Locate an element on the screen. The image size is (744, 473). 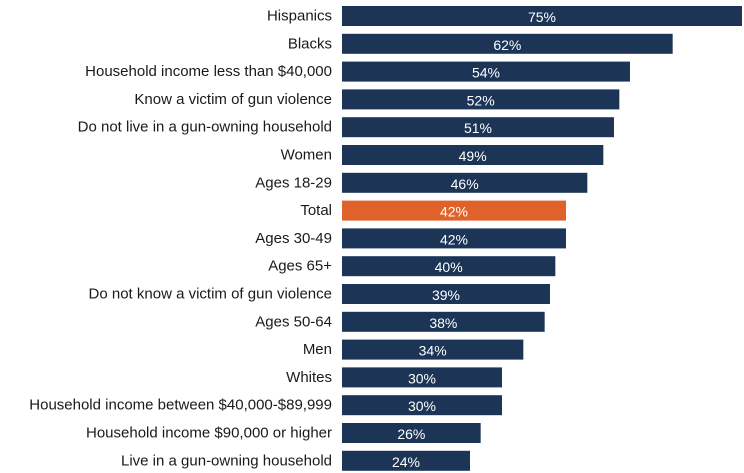
value-label: 62% is located at coordinates (507, 45).